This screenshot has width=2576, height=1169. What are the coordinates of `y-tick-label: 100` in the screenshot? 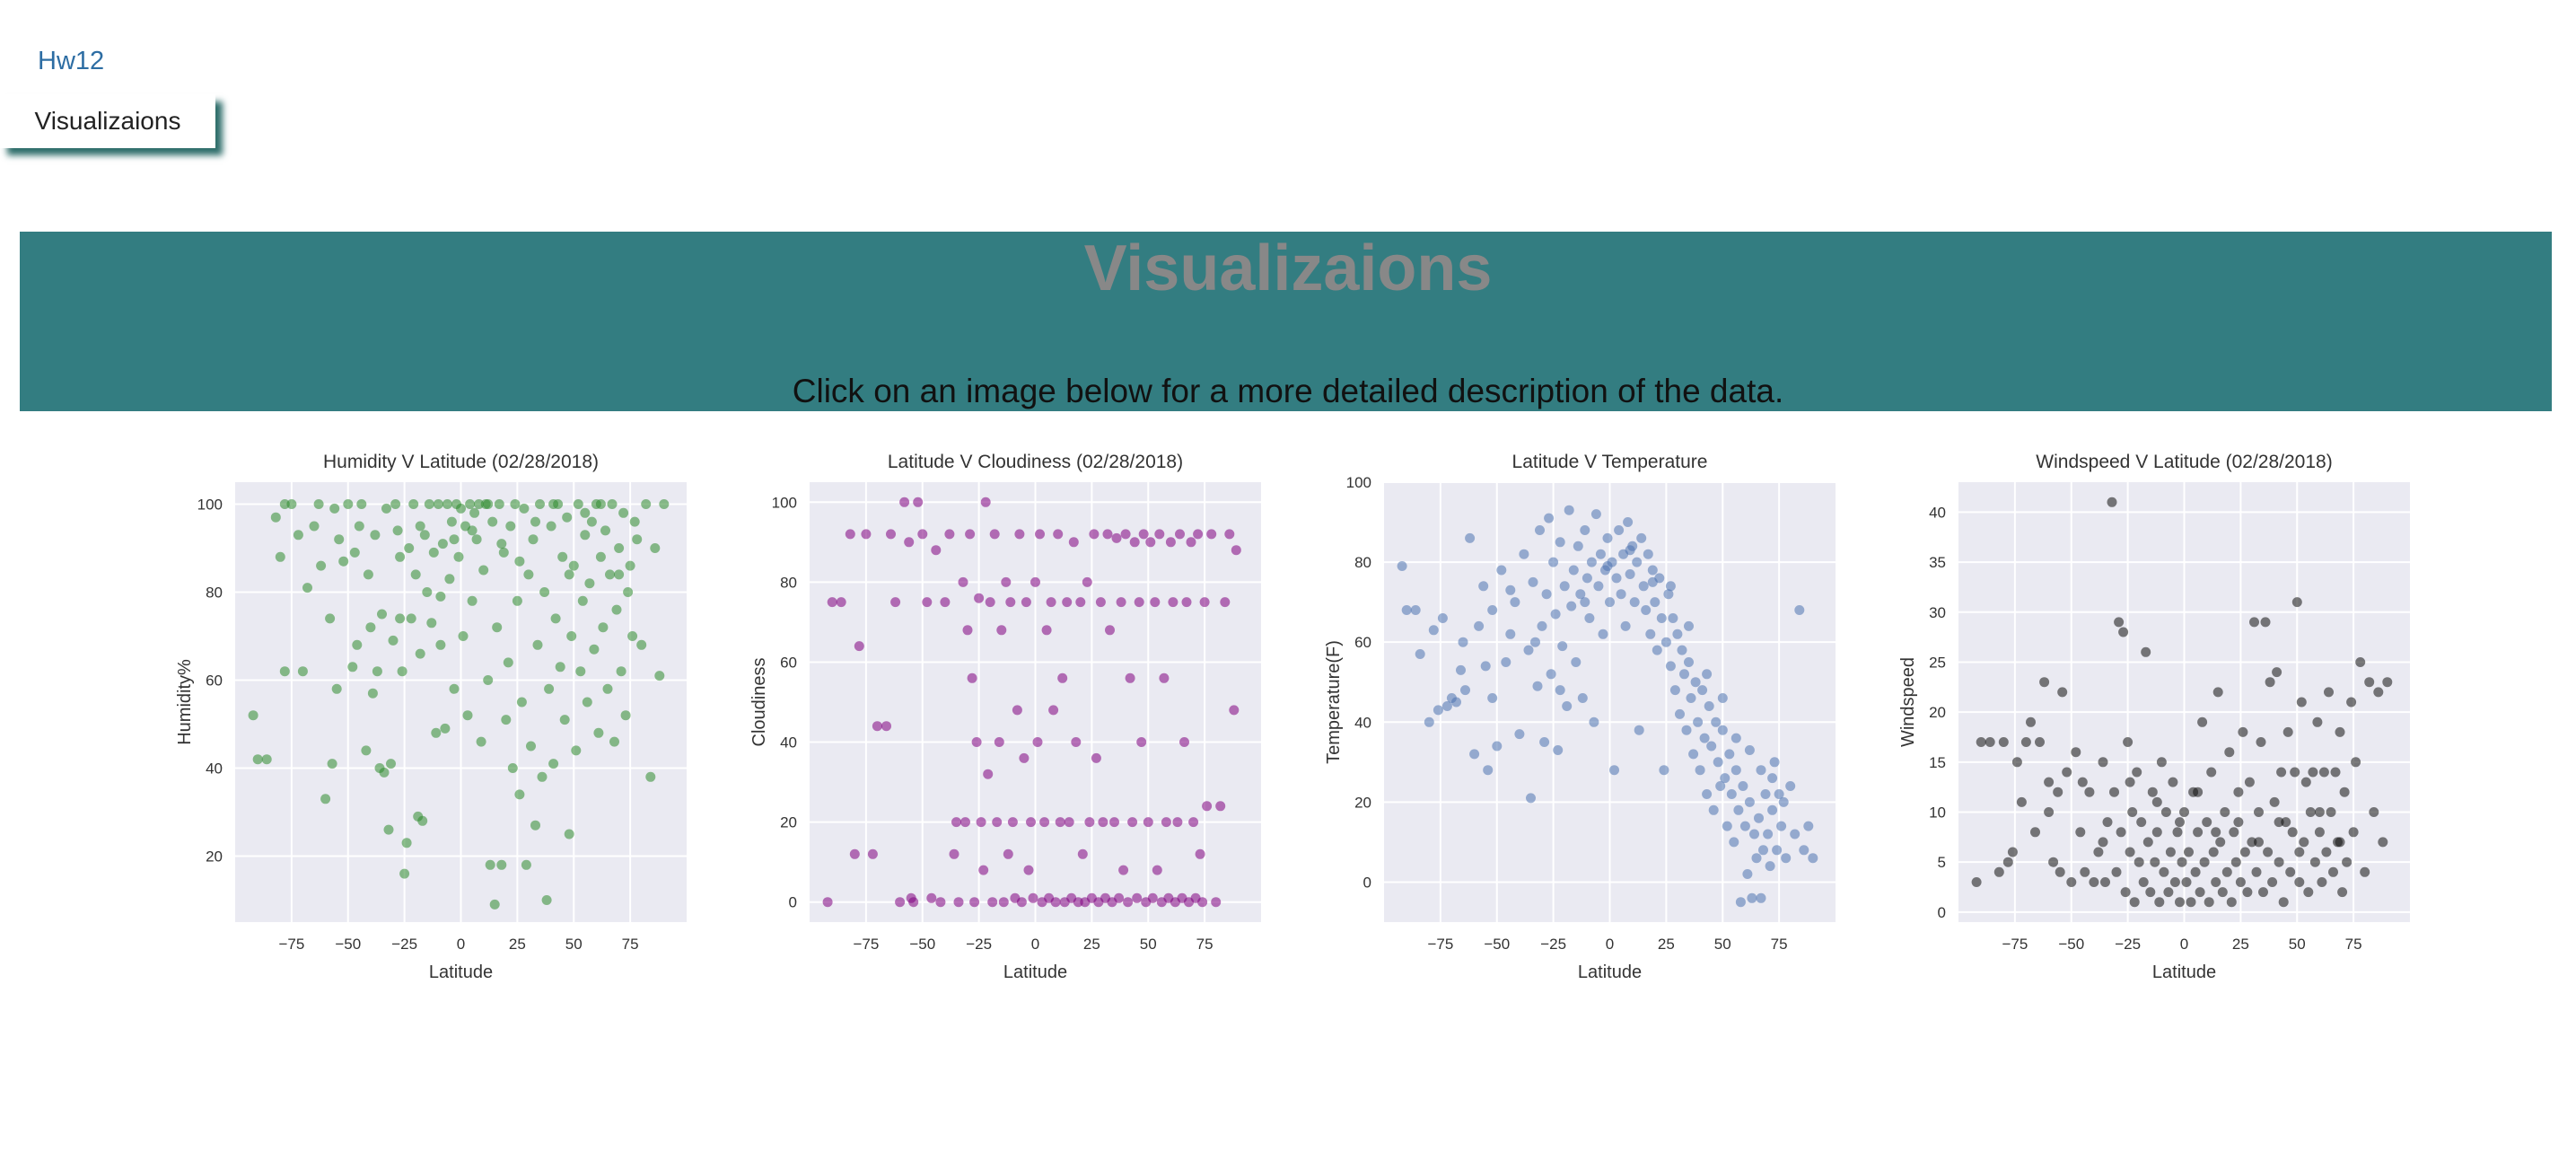 It's located at (1358, 482).